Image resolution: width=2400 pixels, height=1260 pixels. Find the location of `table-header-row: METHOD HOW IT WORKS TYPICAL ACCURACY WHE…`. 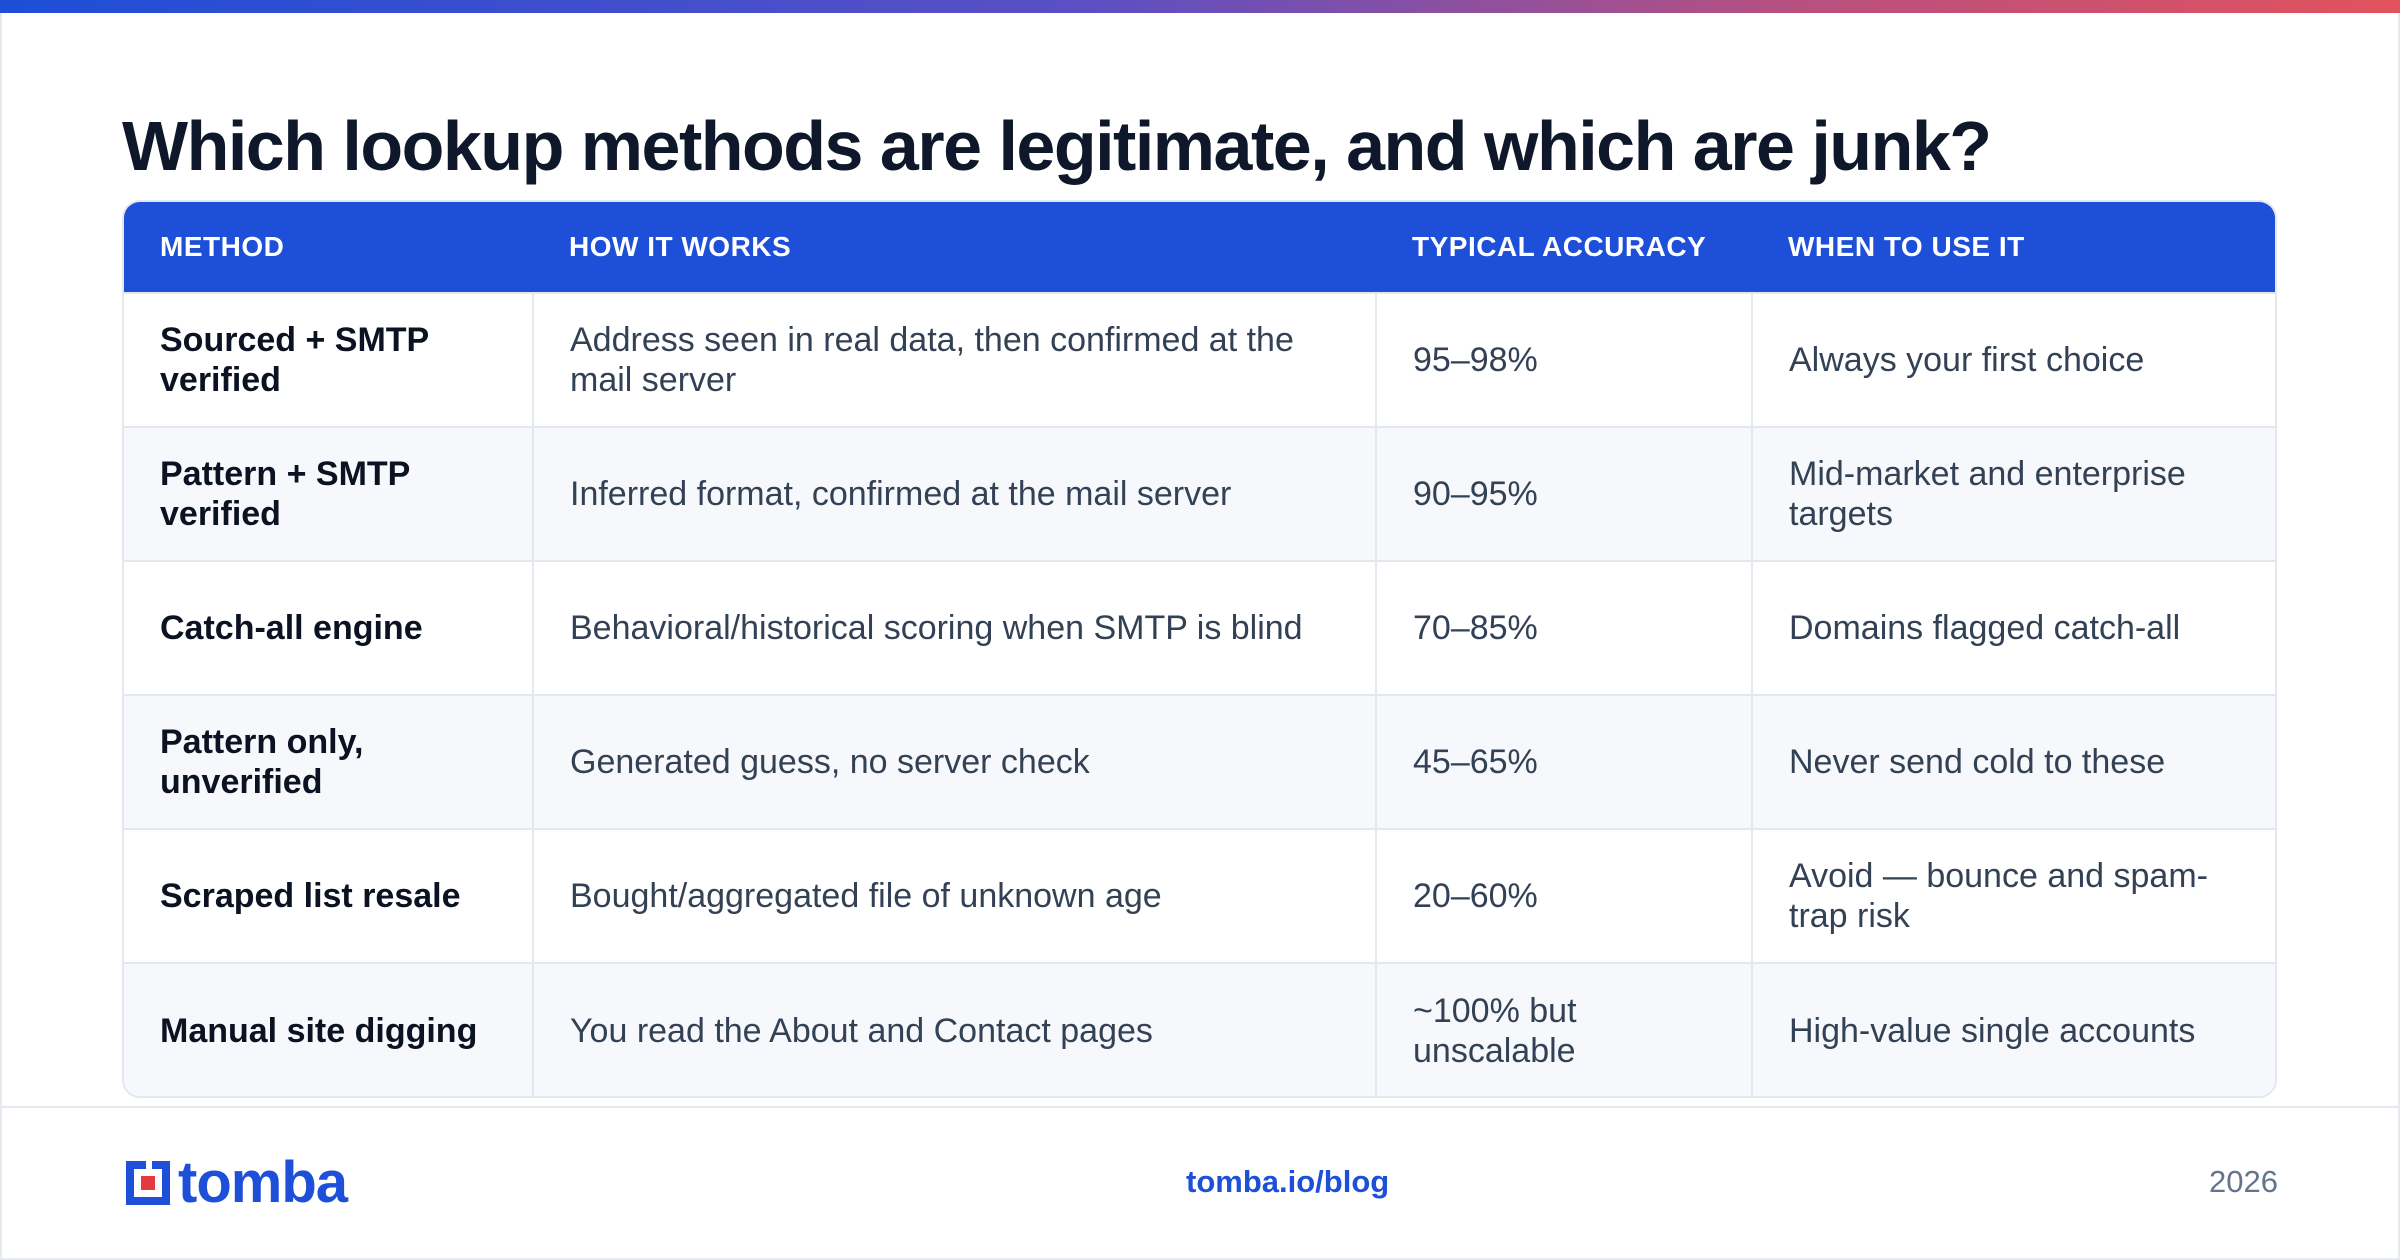

table-header-row: METHOD HOW IT WORKS TYPICAL ACCURACY WHE… is located at coordinates (1199, 247).